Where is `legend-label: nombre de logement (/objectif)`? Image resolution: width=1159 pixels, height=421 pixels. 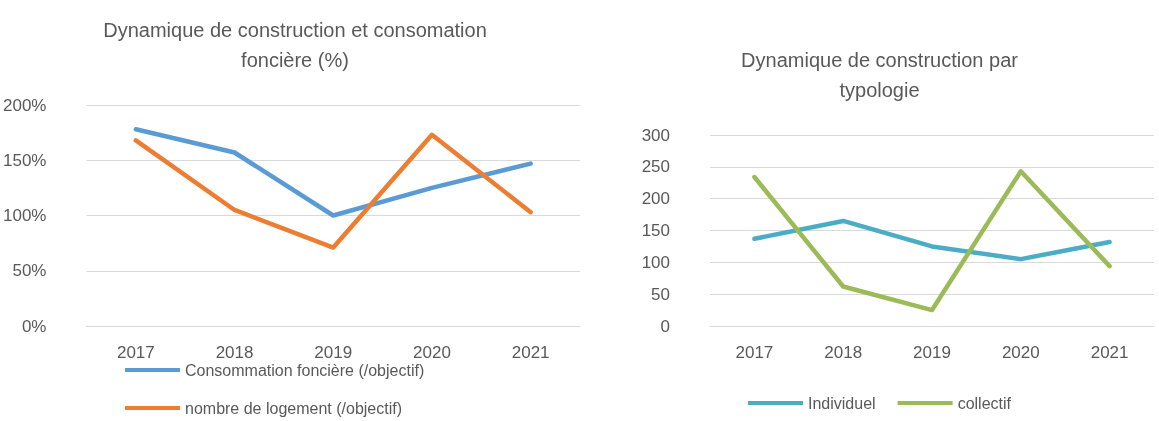
legend-label: nombre de logement (/objectif) is located at coordinates (293, 408).